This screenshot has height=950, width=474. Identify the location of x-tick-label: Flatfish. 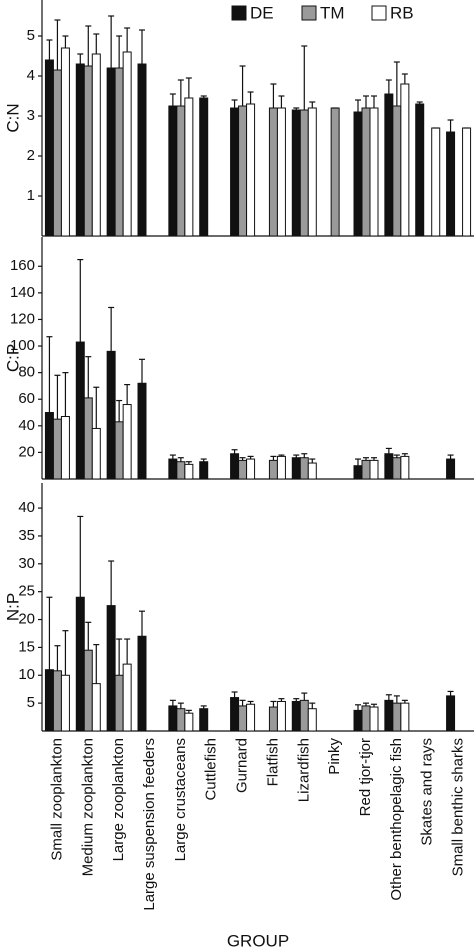
(272, 762).